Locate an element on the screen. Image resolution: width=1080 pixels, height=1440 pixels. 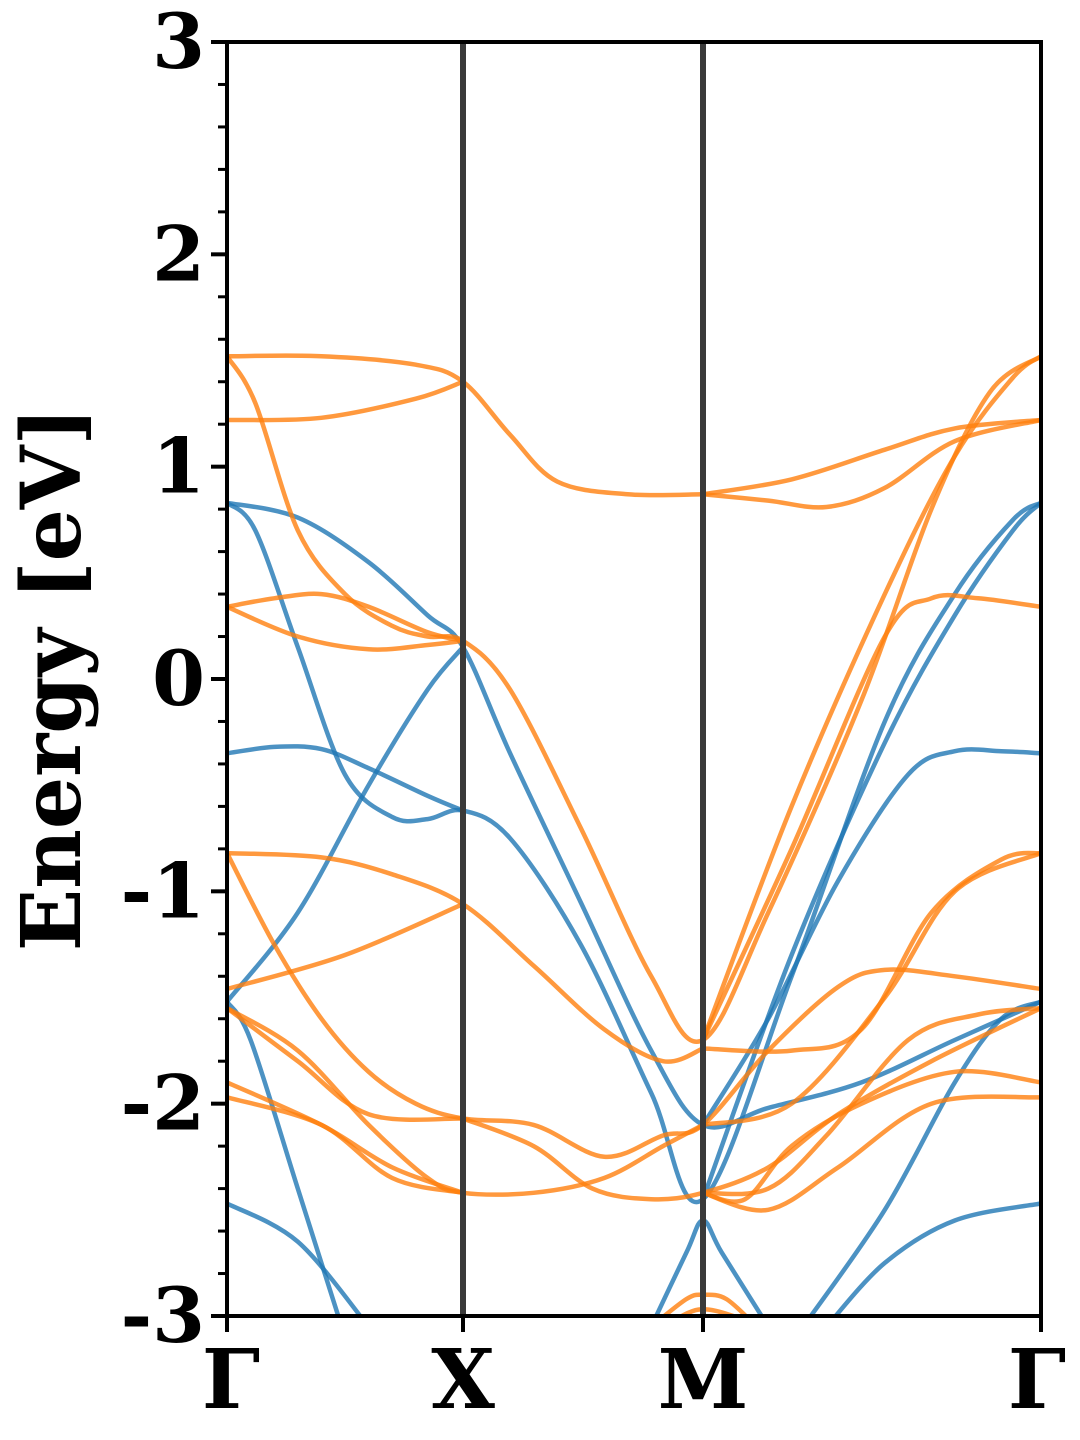
y-tick-label: -2 is located at coordinates (163, 1103).